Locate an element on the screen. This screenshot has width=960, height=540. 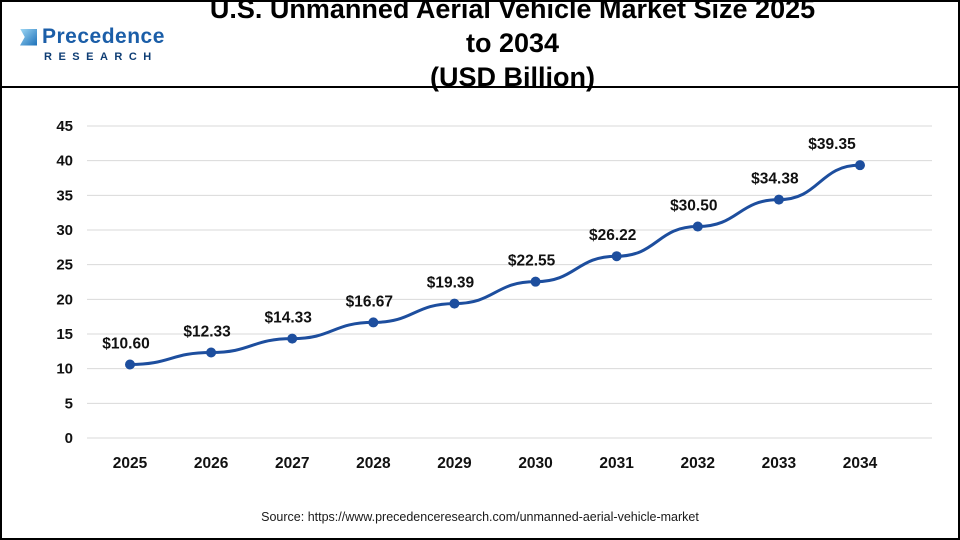
y-tick-label: 30 is located at coordinates (64, 230).